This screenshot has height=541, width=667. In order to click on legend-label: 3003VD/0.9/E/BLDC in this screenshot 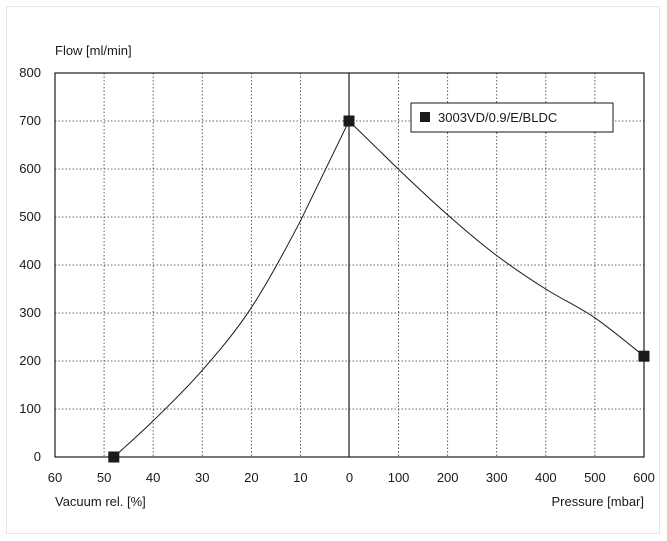, I will do `click(497, 117)`.